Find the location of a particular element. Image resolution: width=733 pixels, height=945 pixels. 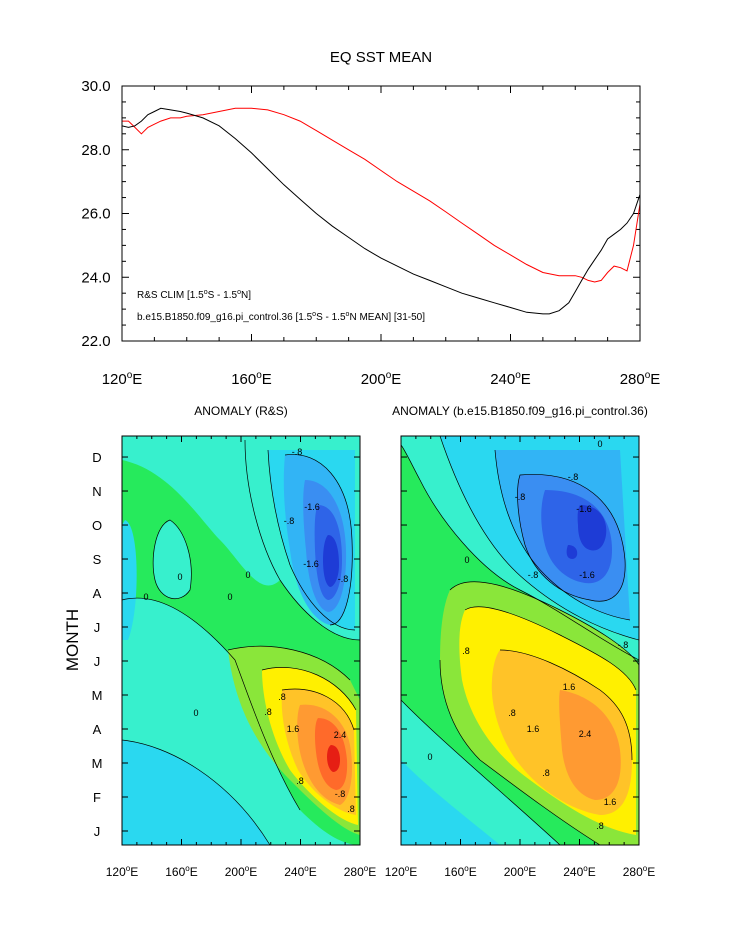

x-tick-label: 160oE is located at coordinates (251, 379).